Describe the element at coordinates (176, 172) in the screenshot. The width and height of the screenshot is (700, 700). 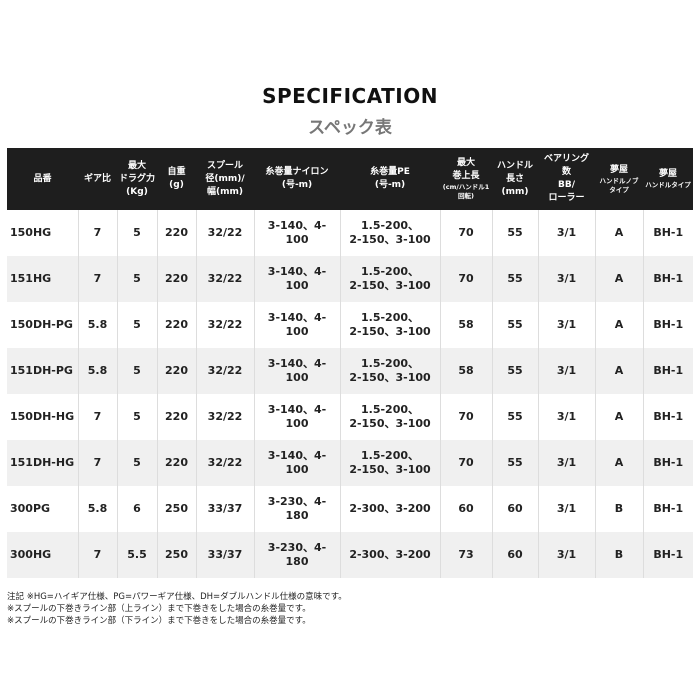
I see `column-header-line: 自重` at that location.